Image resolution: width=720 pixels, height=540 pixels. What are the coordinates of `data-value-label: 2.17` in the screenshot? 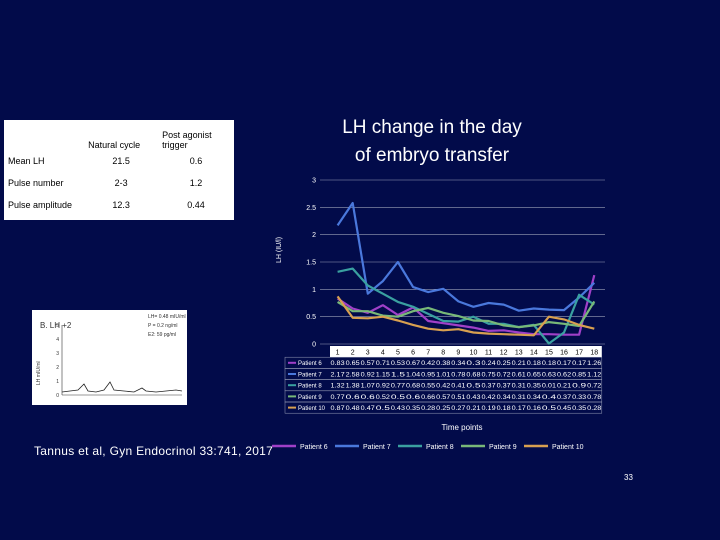 It's located at (338, 375).